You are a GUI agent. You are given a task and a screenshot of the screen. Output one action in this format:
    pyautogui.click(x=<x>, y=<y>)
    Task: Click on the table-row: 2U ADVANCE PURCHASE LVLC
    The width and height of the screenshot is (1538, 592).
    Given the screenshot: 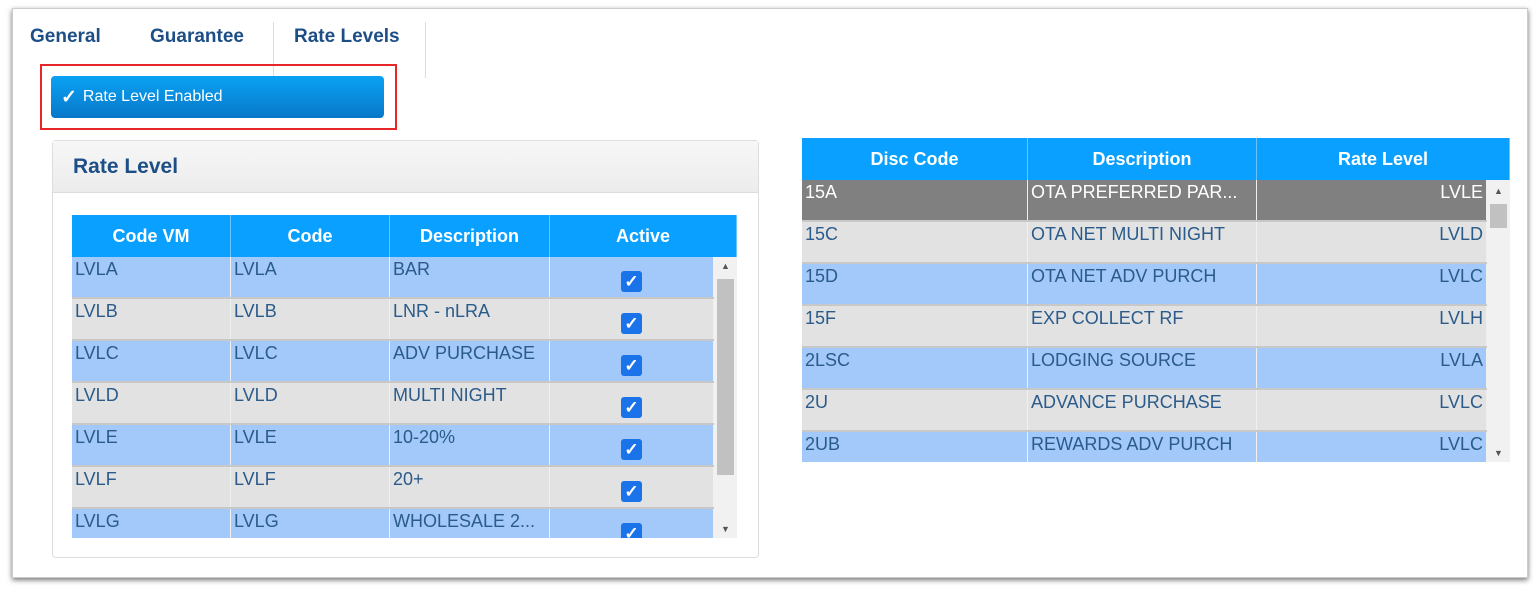 What is the action you would take?
    pyautogui.click(x=1144, y=411)
    